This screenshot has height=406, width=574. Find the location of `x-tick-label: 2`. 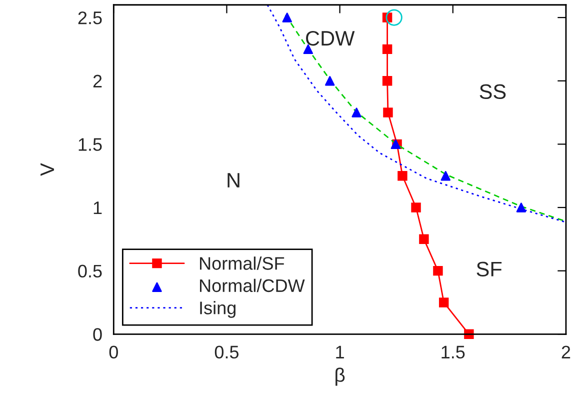

x-tick-label: 2 is located at coordinates (566, 352).